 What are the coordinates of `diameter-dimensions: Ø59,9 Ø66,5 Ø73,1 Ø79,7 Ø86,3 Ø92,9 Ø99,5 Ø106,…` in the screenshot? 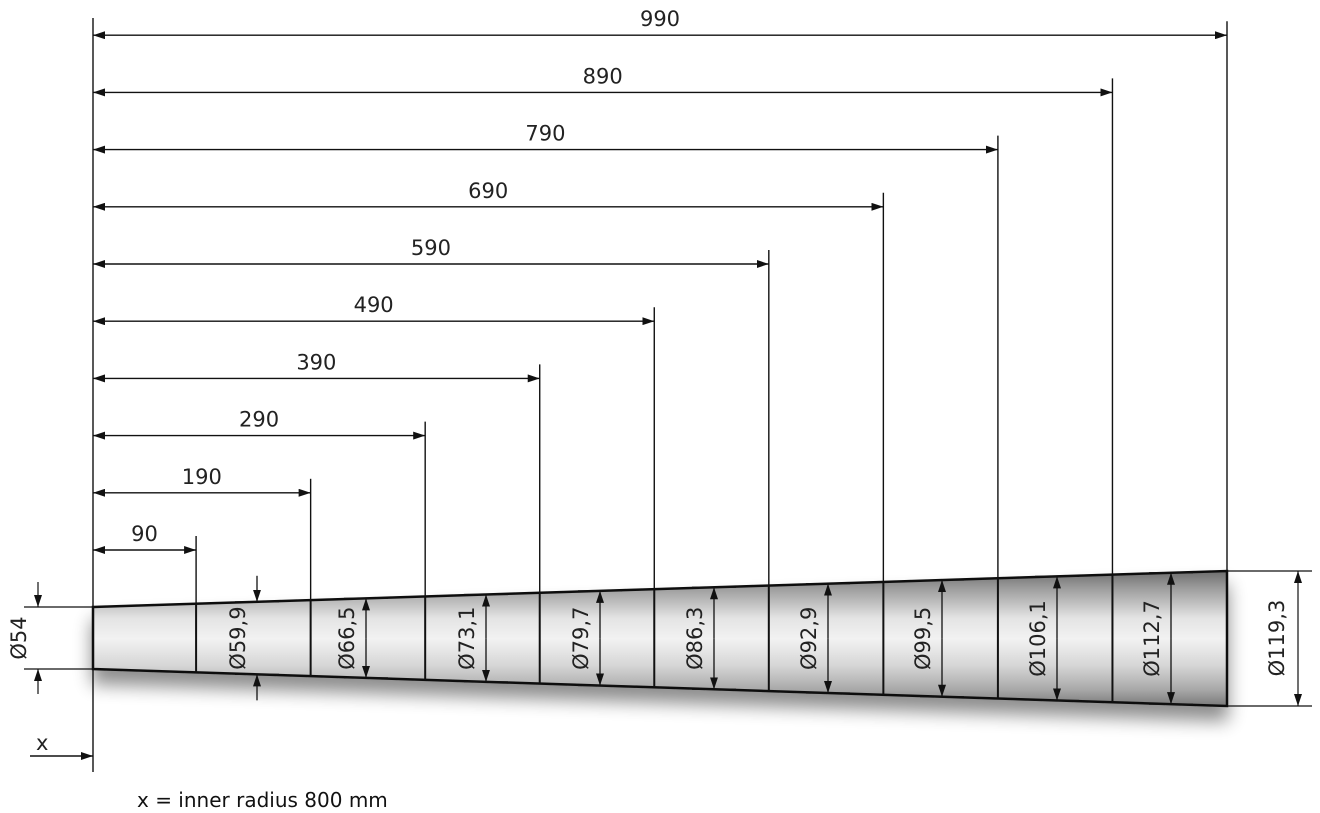 It's located at (709, 638).